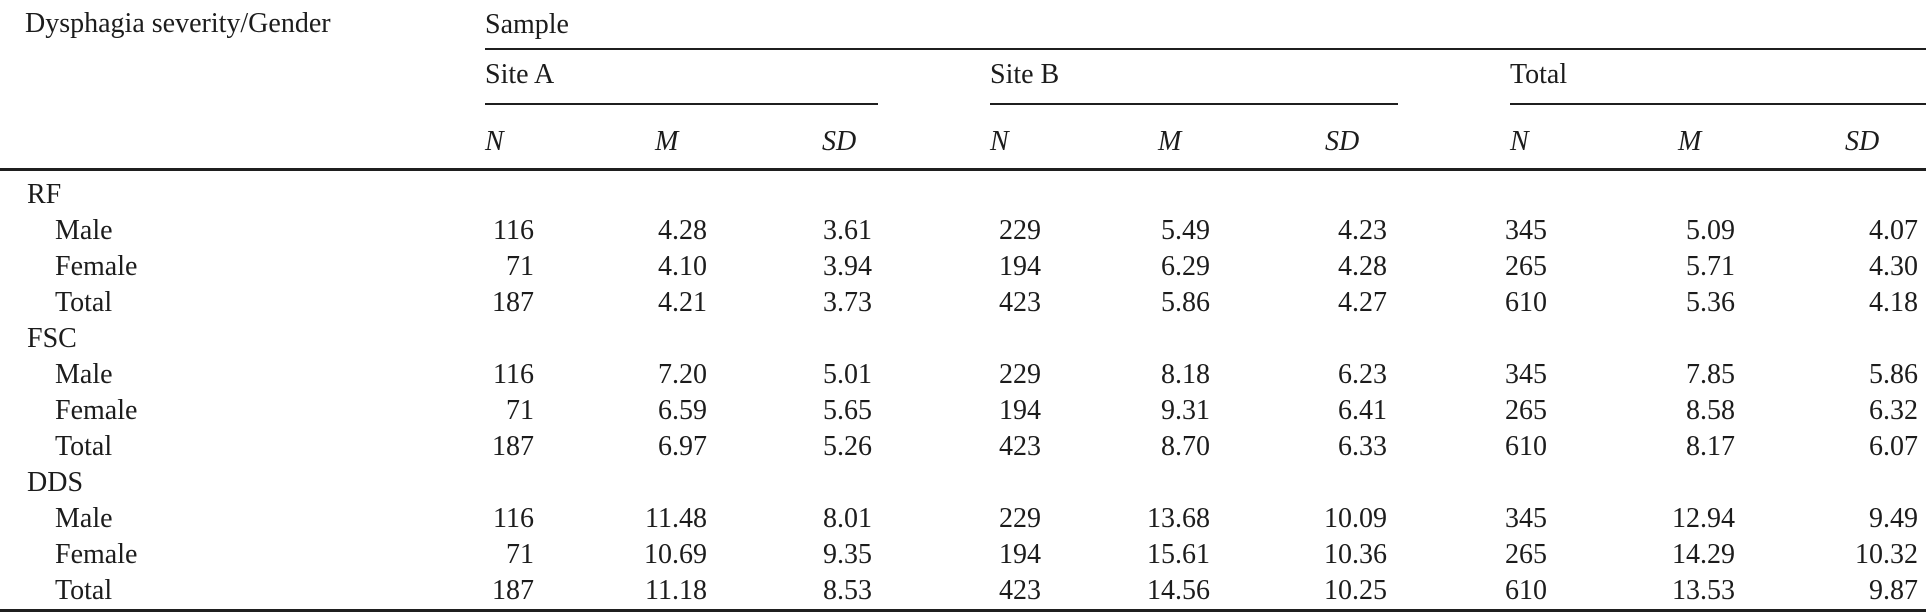  Describe the element at coordinates (1185, 230) in the screenshot. I see `data-cell: 5.49` at that location.